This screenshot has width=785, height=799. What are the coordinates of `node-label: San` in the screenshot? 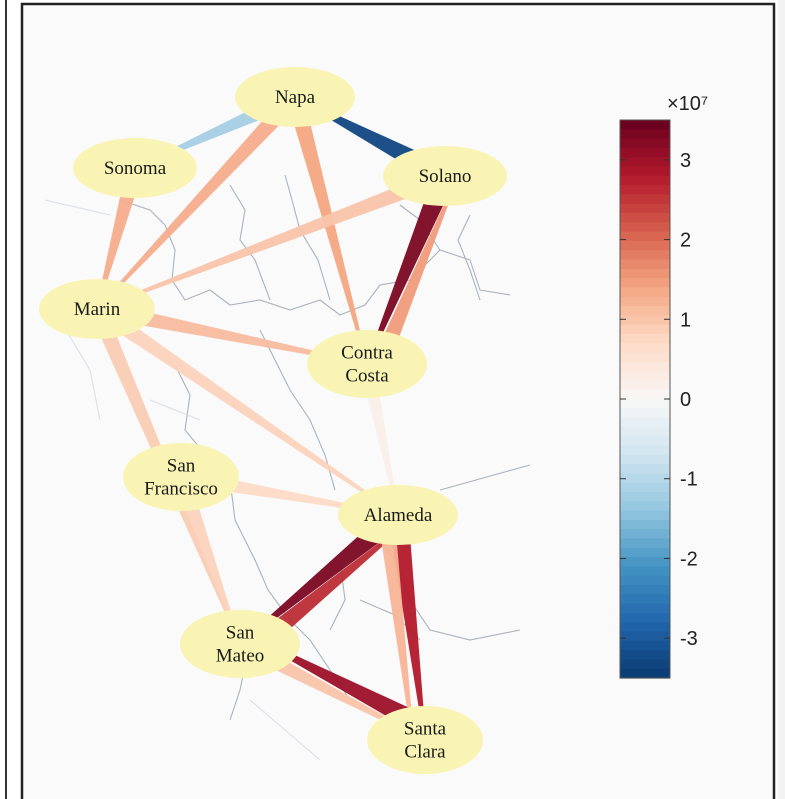 It's located at (240, 633).